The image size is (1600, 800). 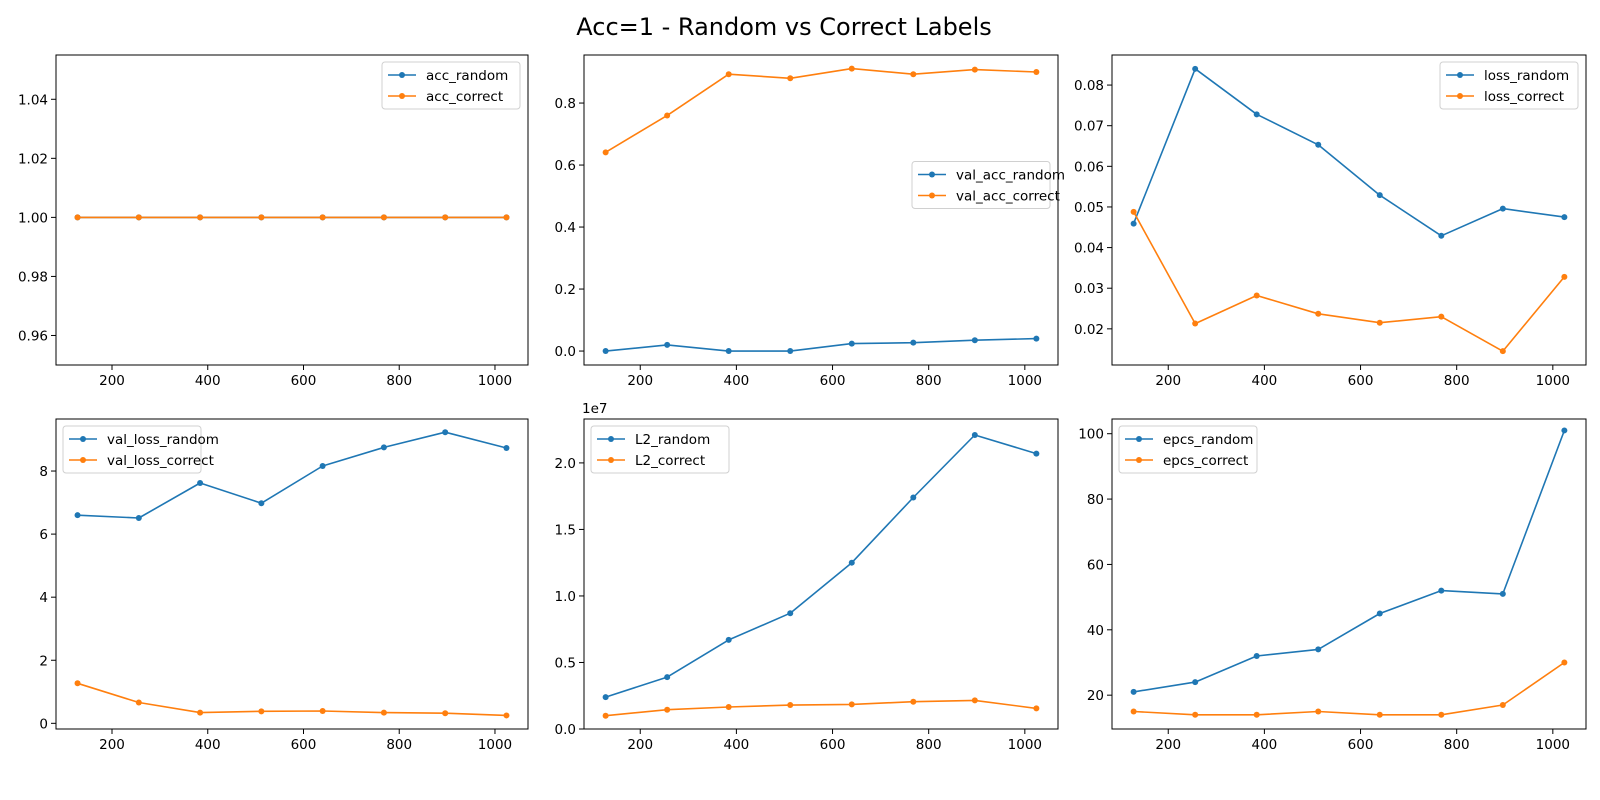 What do you see at coordinates (33, 277) in the screenshot?
I see `y-tick-label: 0.98` at bounding box center [33, 277].